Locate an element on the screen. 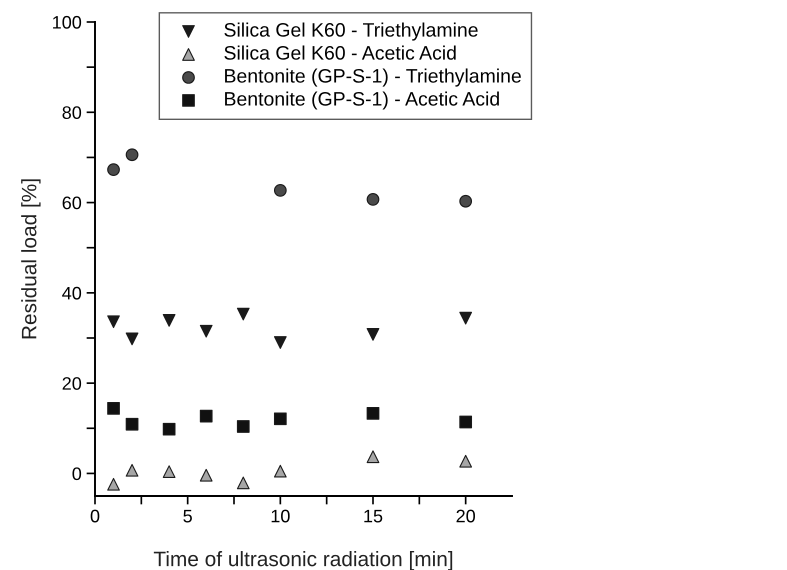  x-tick-label: 0 is located at coordinates (95, 516).